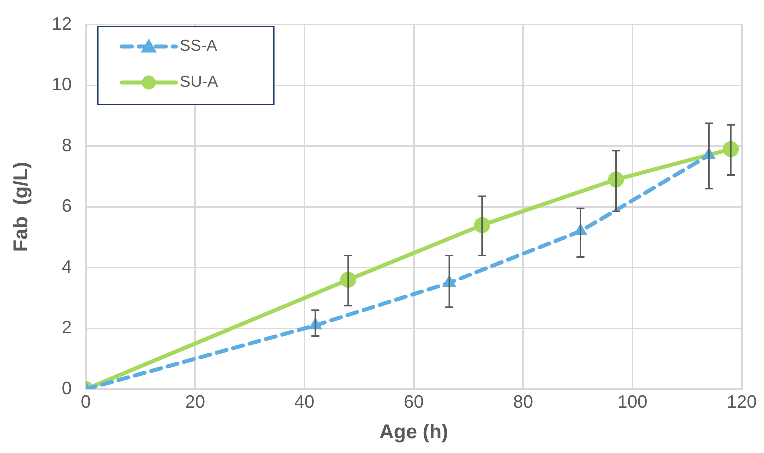  I want to click on legend-label: SU-A, so click(199, 83).